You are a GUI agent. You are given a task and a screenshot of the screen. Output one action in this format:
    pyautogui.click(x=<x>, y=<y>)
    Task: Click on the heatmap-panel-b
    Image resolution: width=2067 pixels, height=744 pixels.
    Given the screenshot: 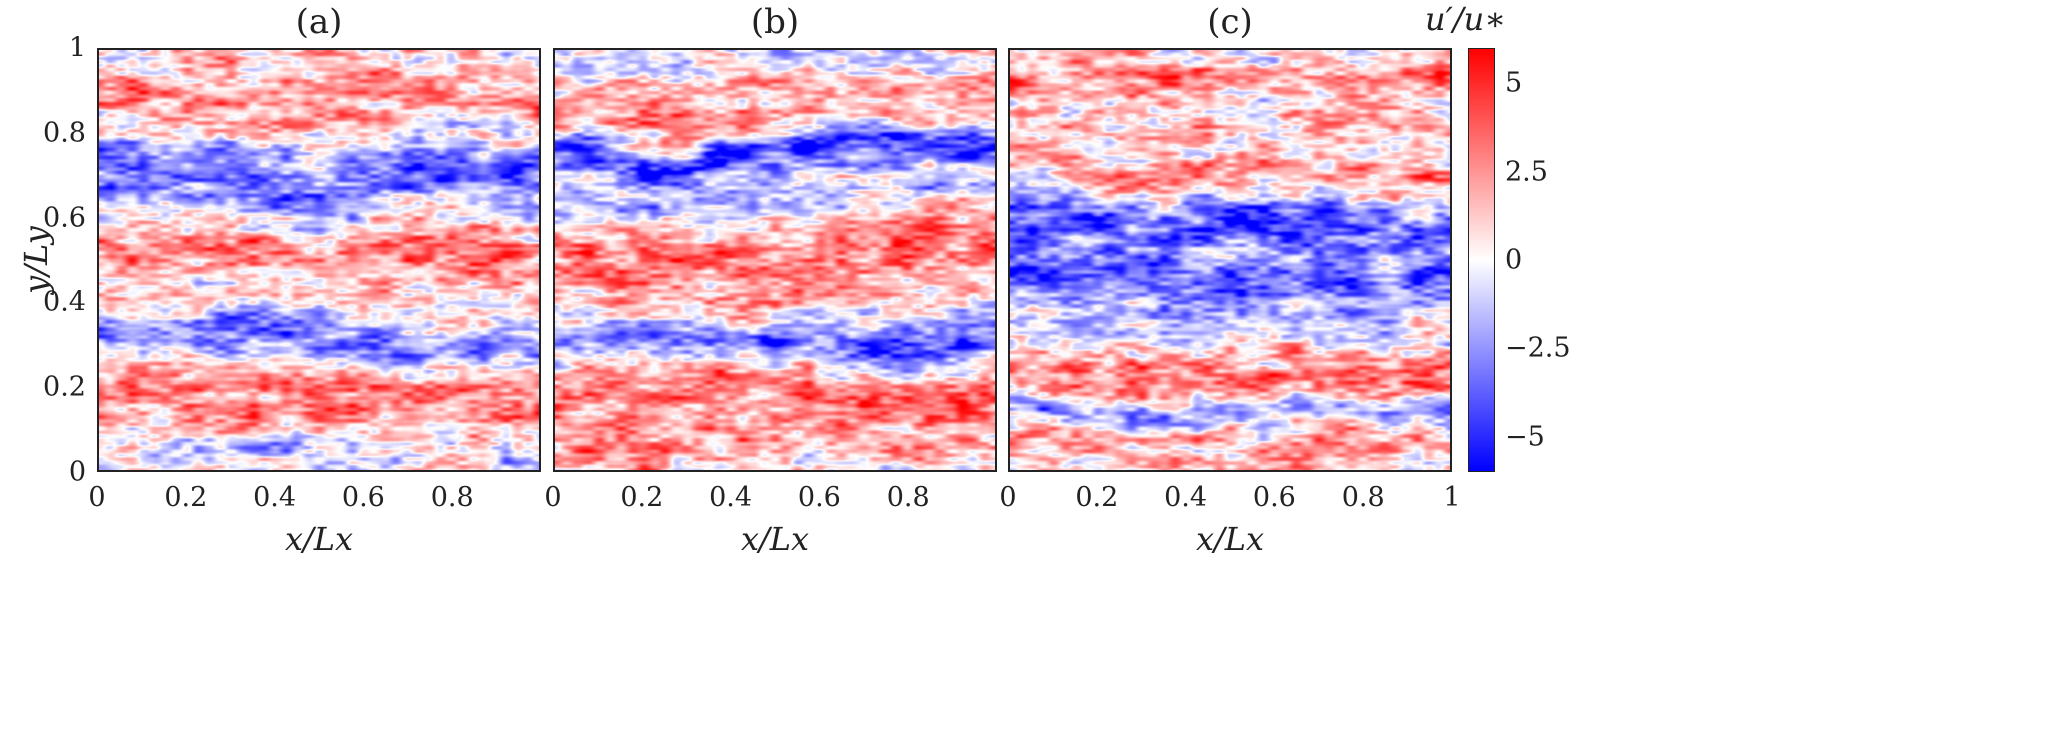 What is the action you would take?
    pyautogui.click(x=775, y=260)
    